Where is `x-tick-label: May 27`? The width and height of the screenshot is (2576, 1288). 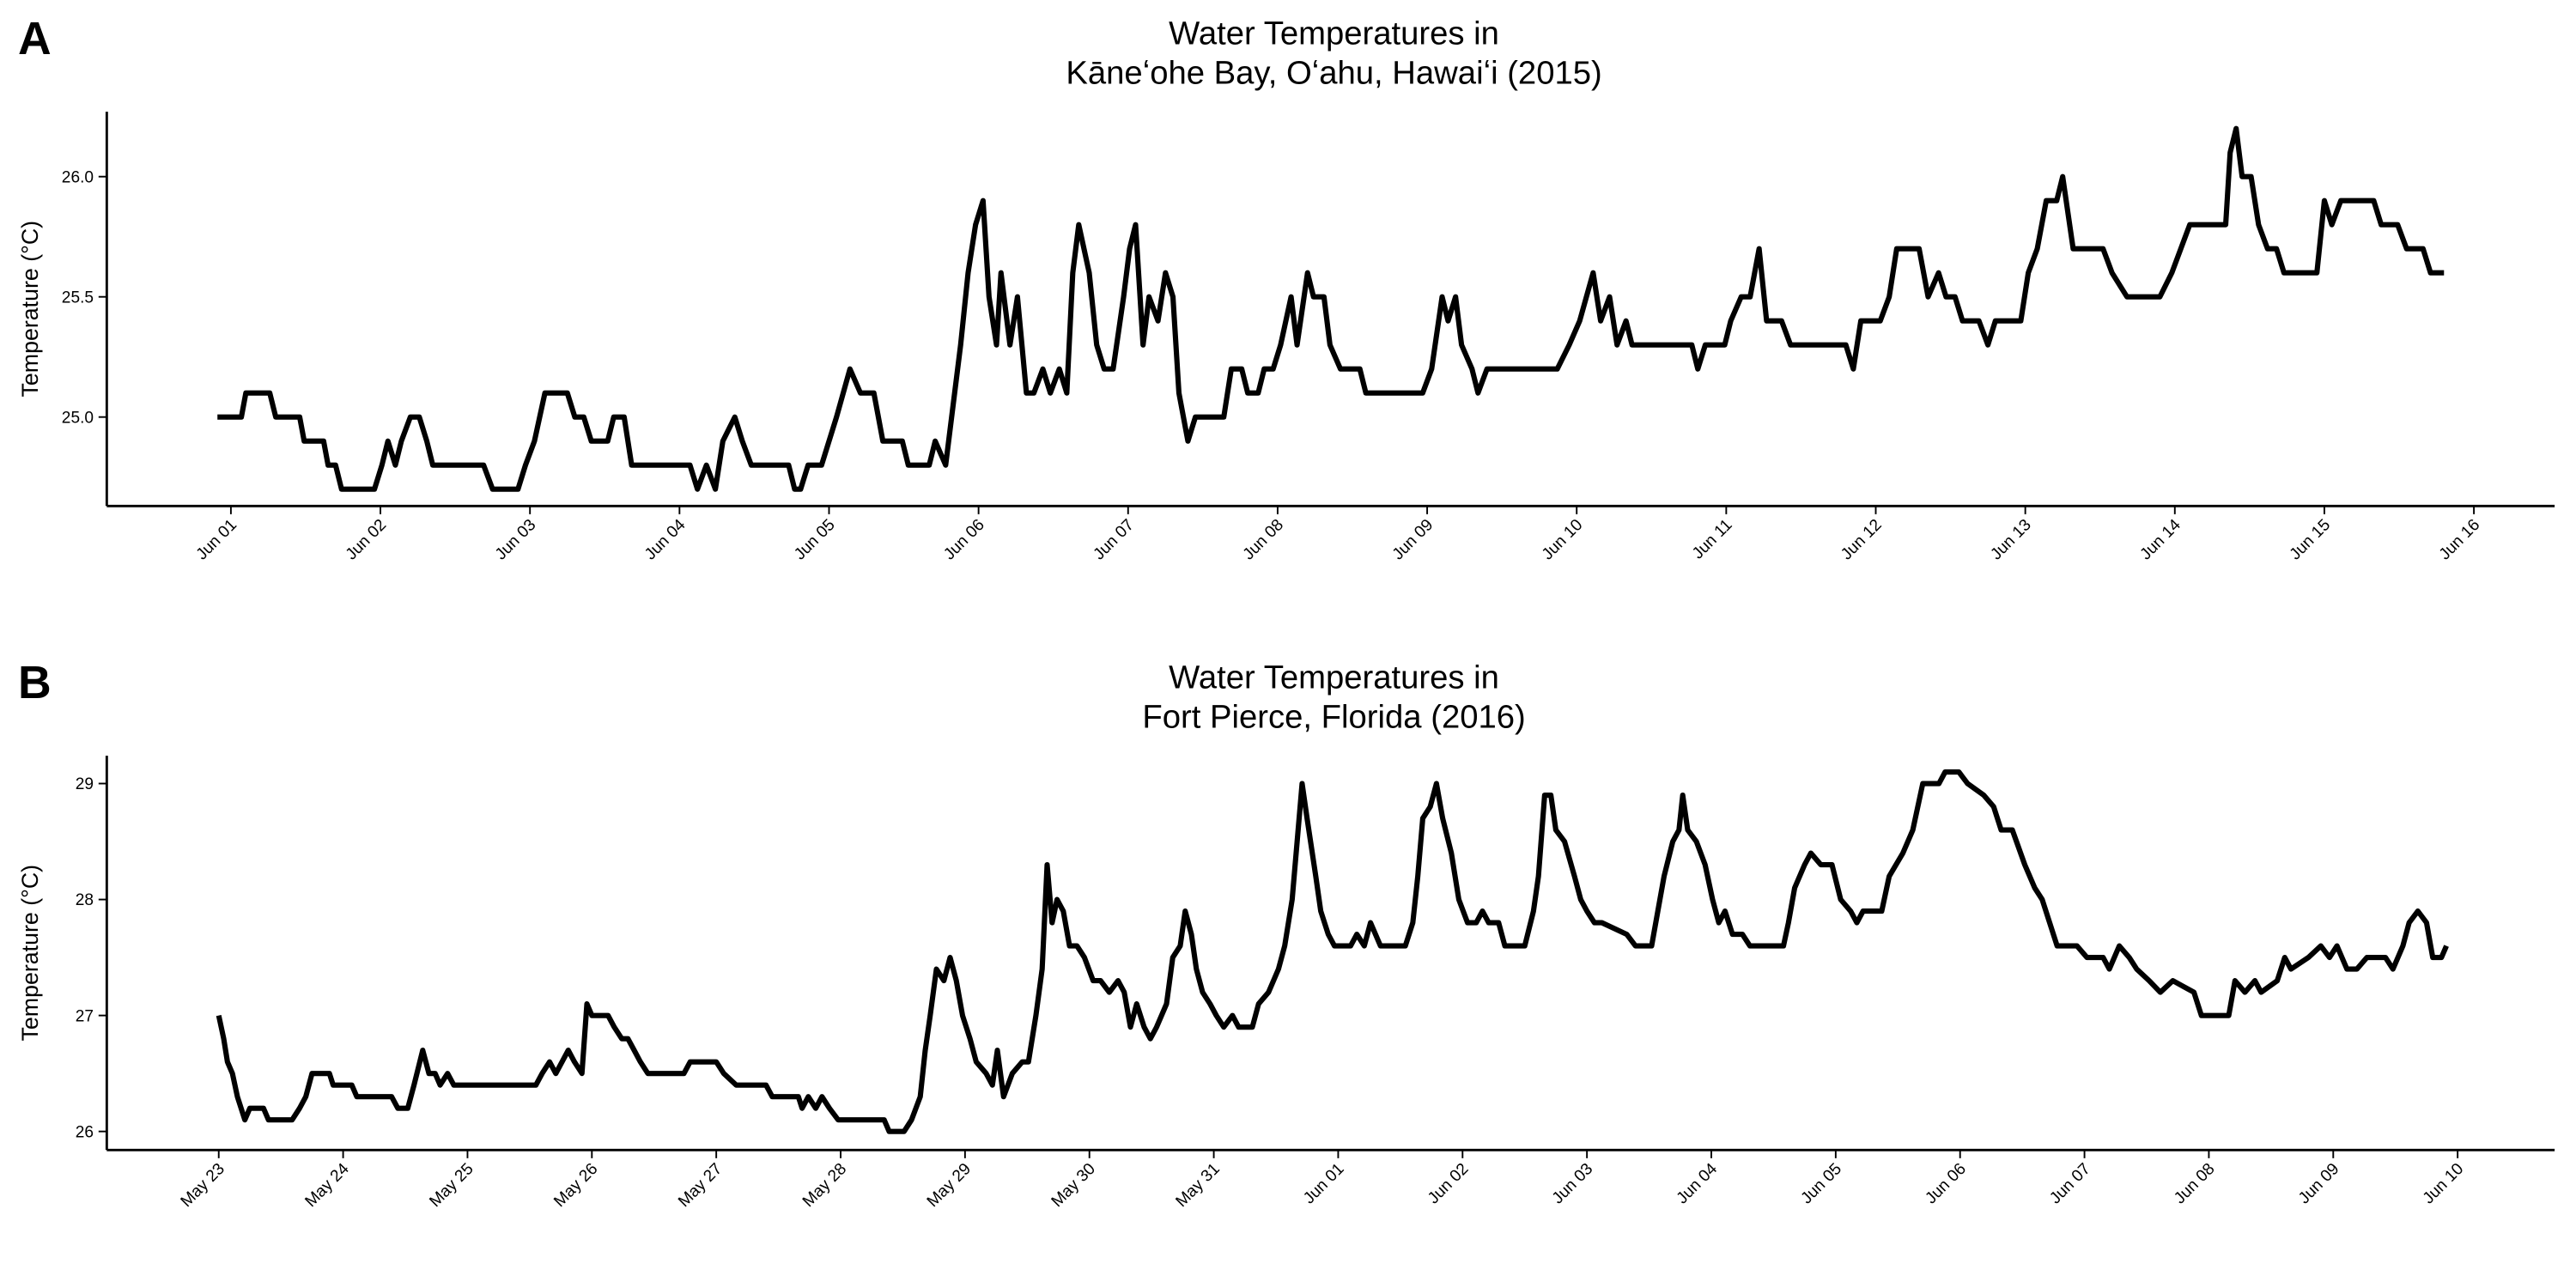 x-tick-label: May 27 is located at coordinates (700, 1185).